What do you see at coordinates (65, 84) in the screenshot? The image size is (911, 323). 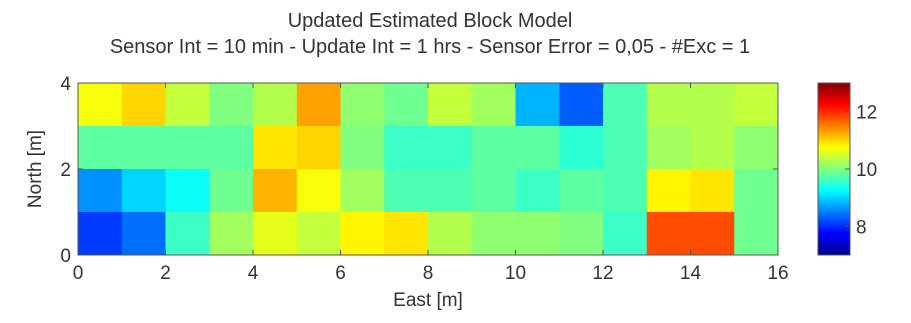 I see `y-tick-label: 4` at bounding box center [65, 84].